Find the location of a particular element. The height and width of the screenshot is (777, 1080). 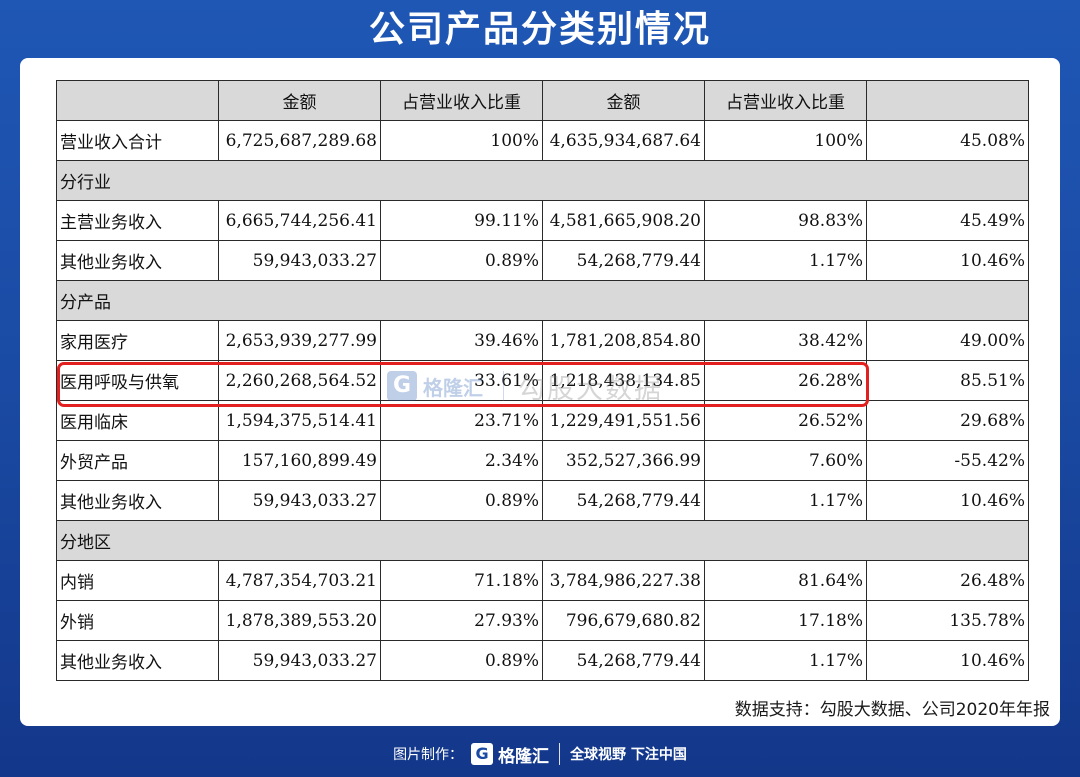

section-row: 分地区 is located at coordinates (542, 540).